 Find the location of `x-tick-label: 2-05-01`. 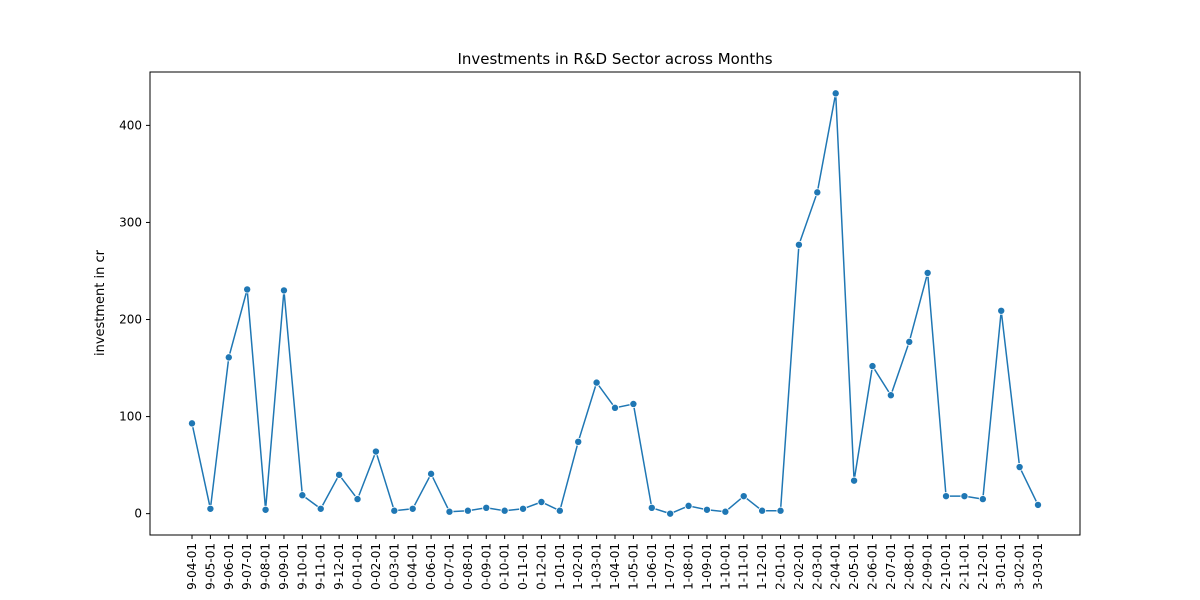

x-tick-label: 2-05-01 is located at coordinates (854, 566).